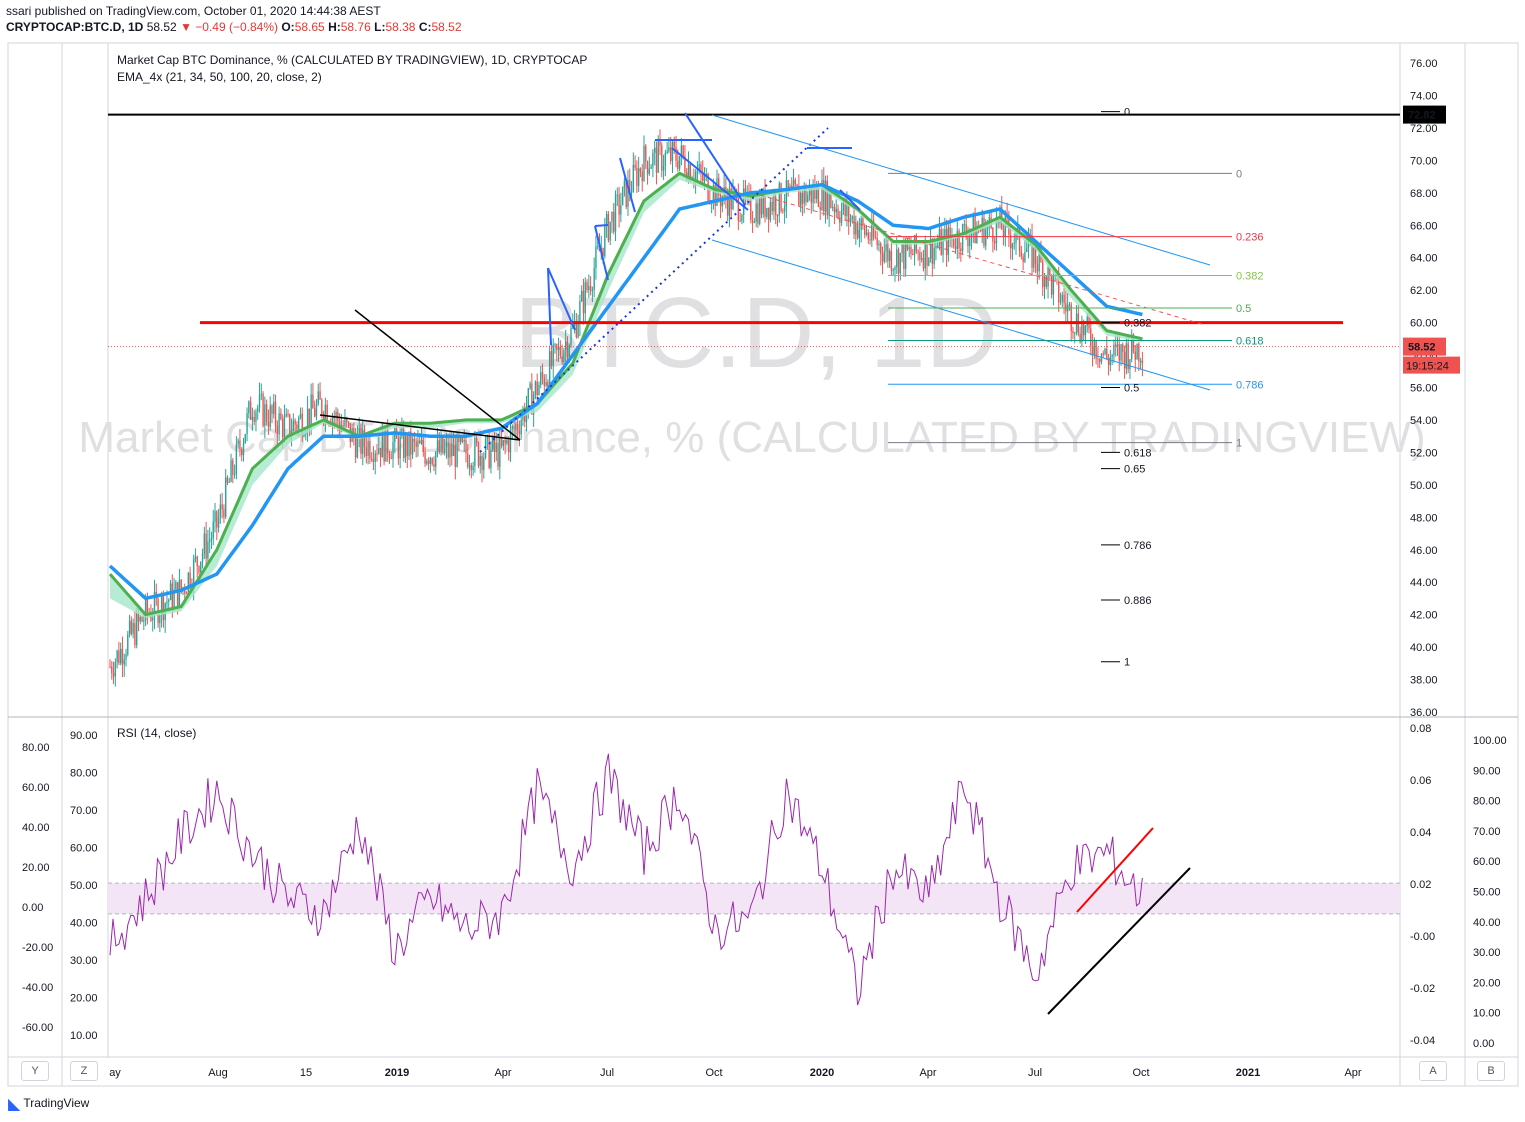 This screenshot has width=1525, height=1122. I want to click on fib-right-level-label: 0.382, so click(1250, 277).